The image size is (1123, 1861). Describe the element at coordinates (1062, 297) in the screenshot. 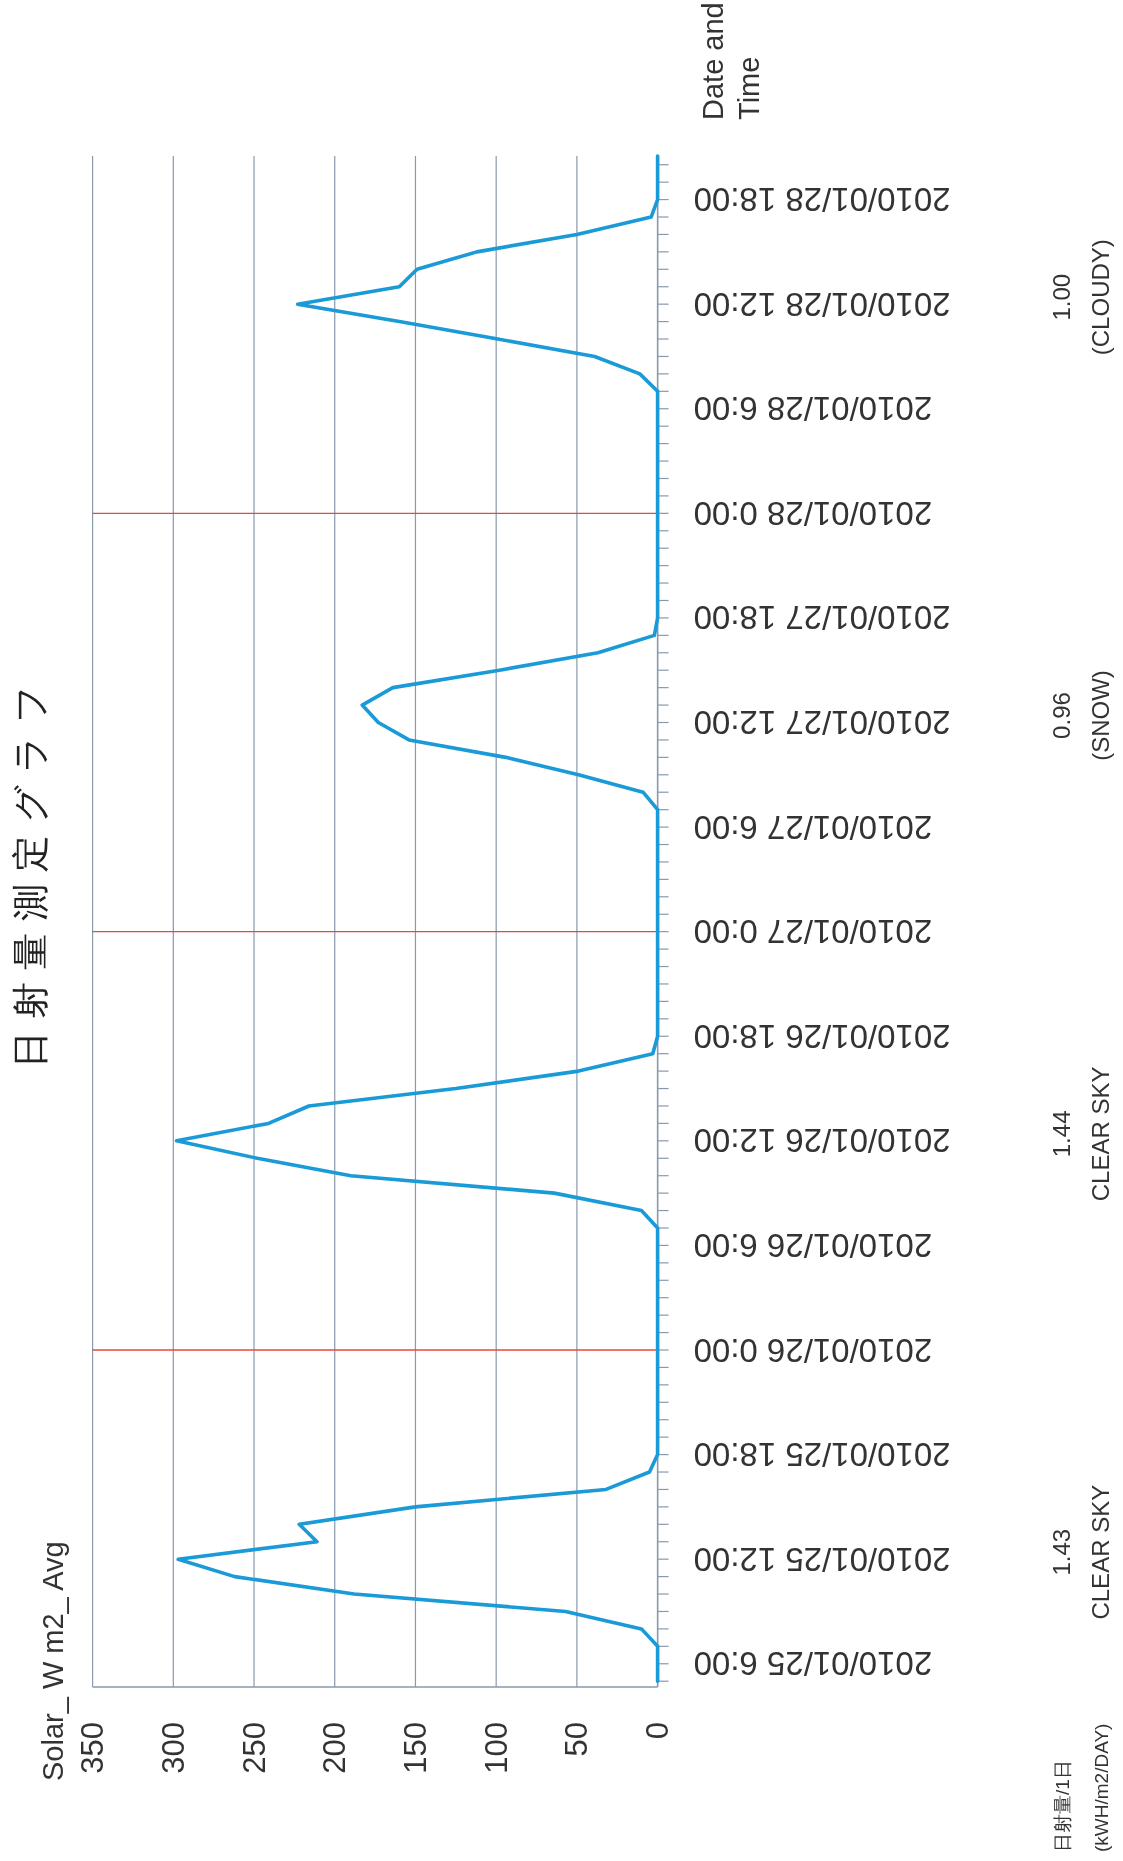

I see `annotation: 1.00` at that location.